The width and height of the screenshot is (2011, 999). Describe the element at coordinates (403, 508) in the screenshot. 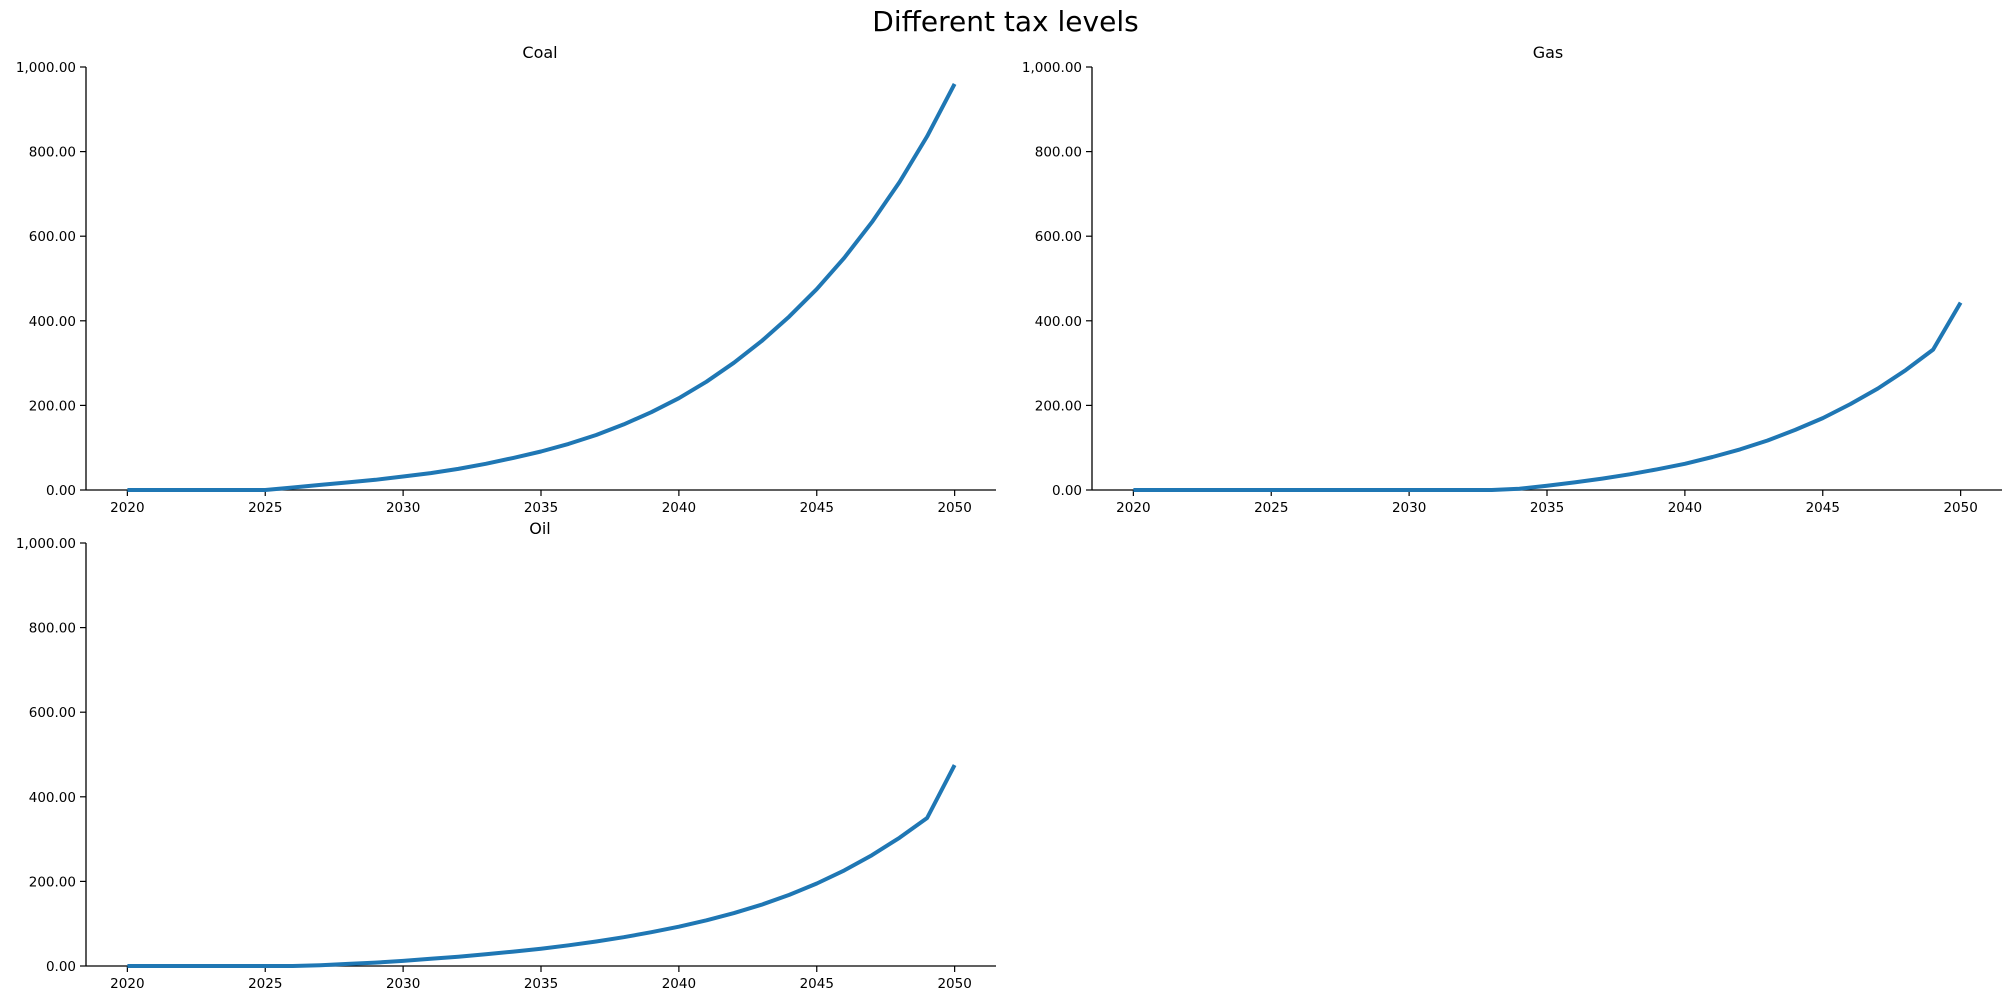

I see `x-tick-label-coal: 2030` at that location.